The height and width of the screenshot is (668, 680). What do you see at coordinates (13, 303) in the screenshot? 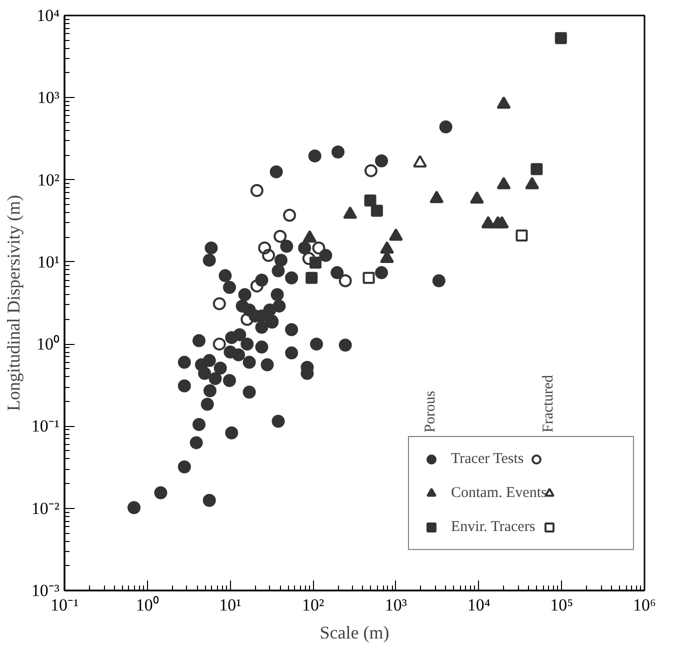
I see `y-axis-title: Longitudinal Dispersivity (m)` at bounding box center [13, 303].